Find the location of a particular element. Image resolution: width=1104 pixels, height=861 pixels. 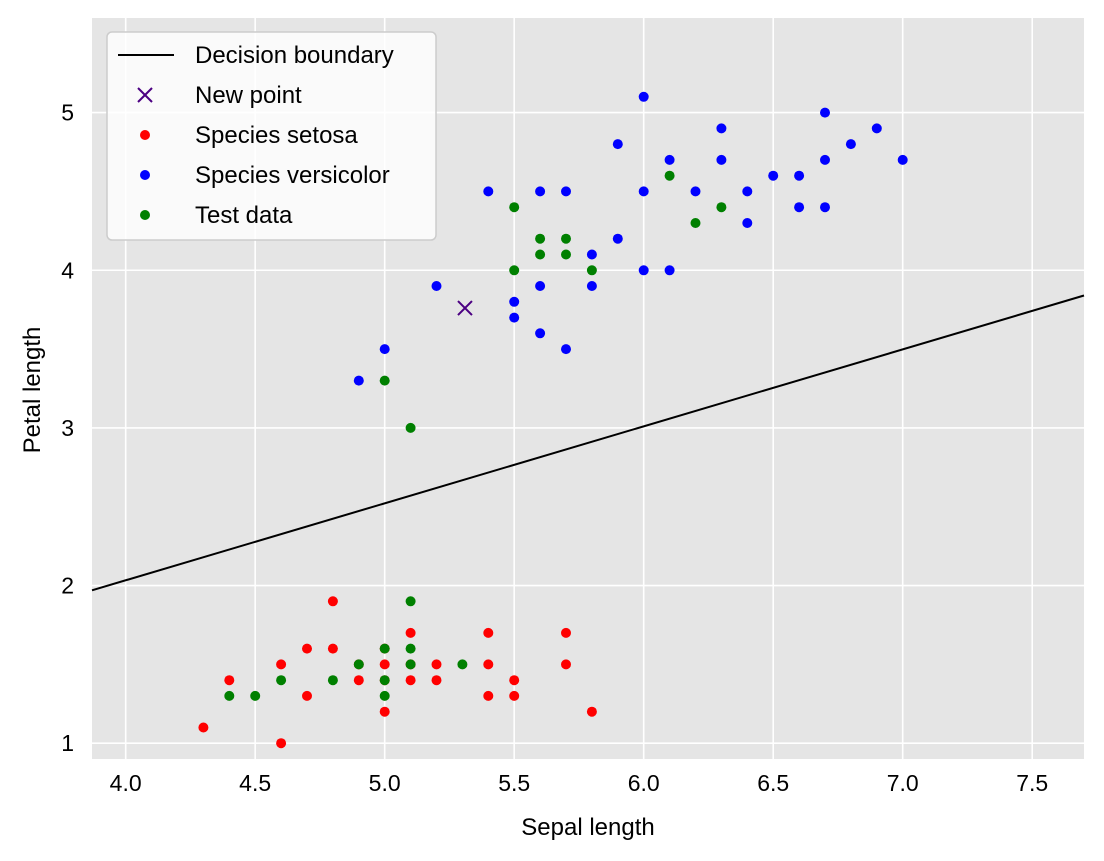

x-tick-label: 5.5 is located at coordinates (514, 783).